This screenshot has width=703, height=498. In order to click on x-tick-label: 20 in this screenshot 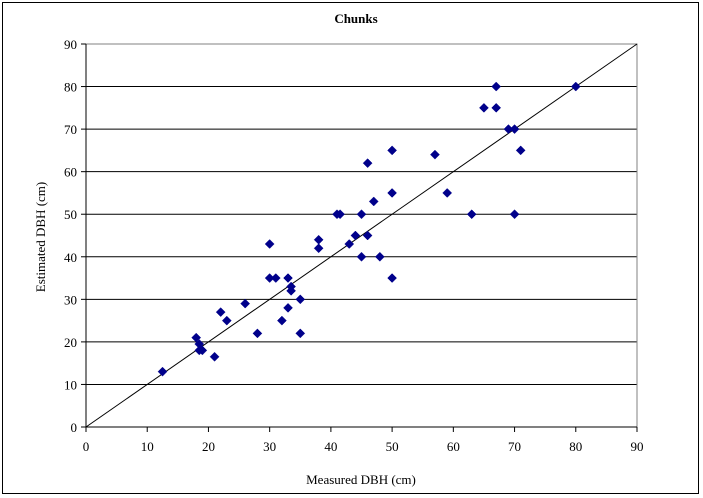, I will do `click(208, 446)`.